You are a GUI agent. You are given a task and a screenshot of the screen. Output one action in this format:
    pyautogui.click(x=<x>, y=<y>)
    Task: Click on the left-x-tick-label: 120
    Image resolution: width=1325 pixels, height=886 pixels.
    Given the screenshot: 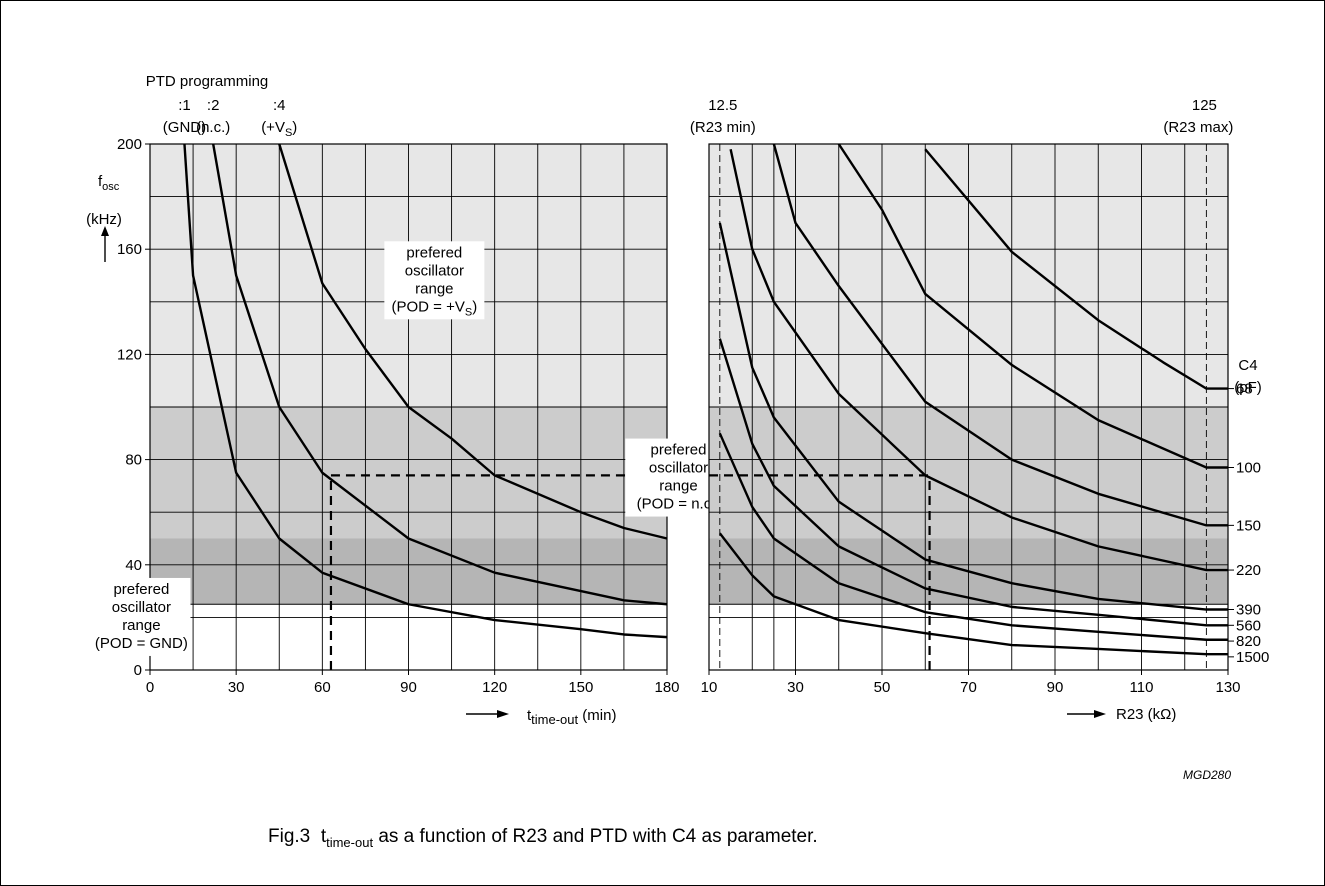 What is the action you would take?
    pyautogui.click(x=494, y=687)
    